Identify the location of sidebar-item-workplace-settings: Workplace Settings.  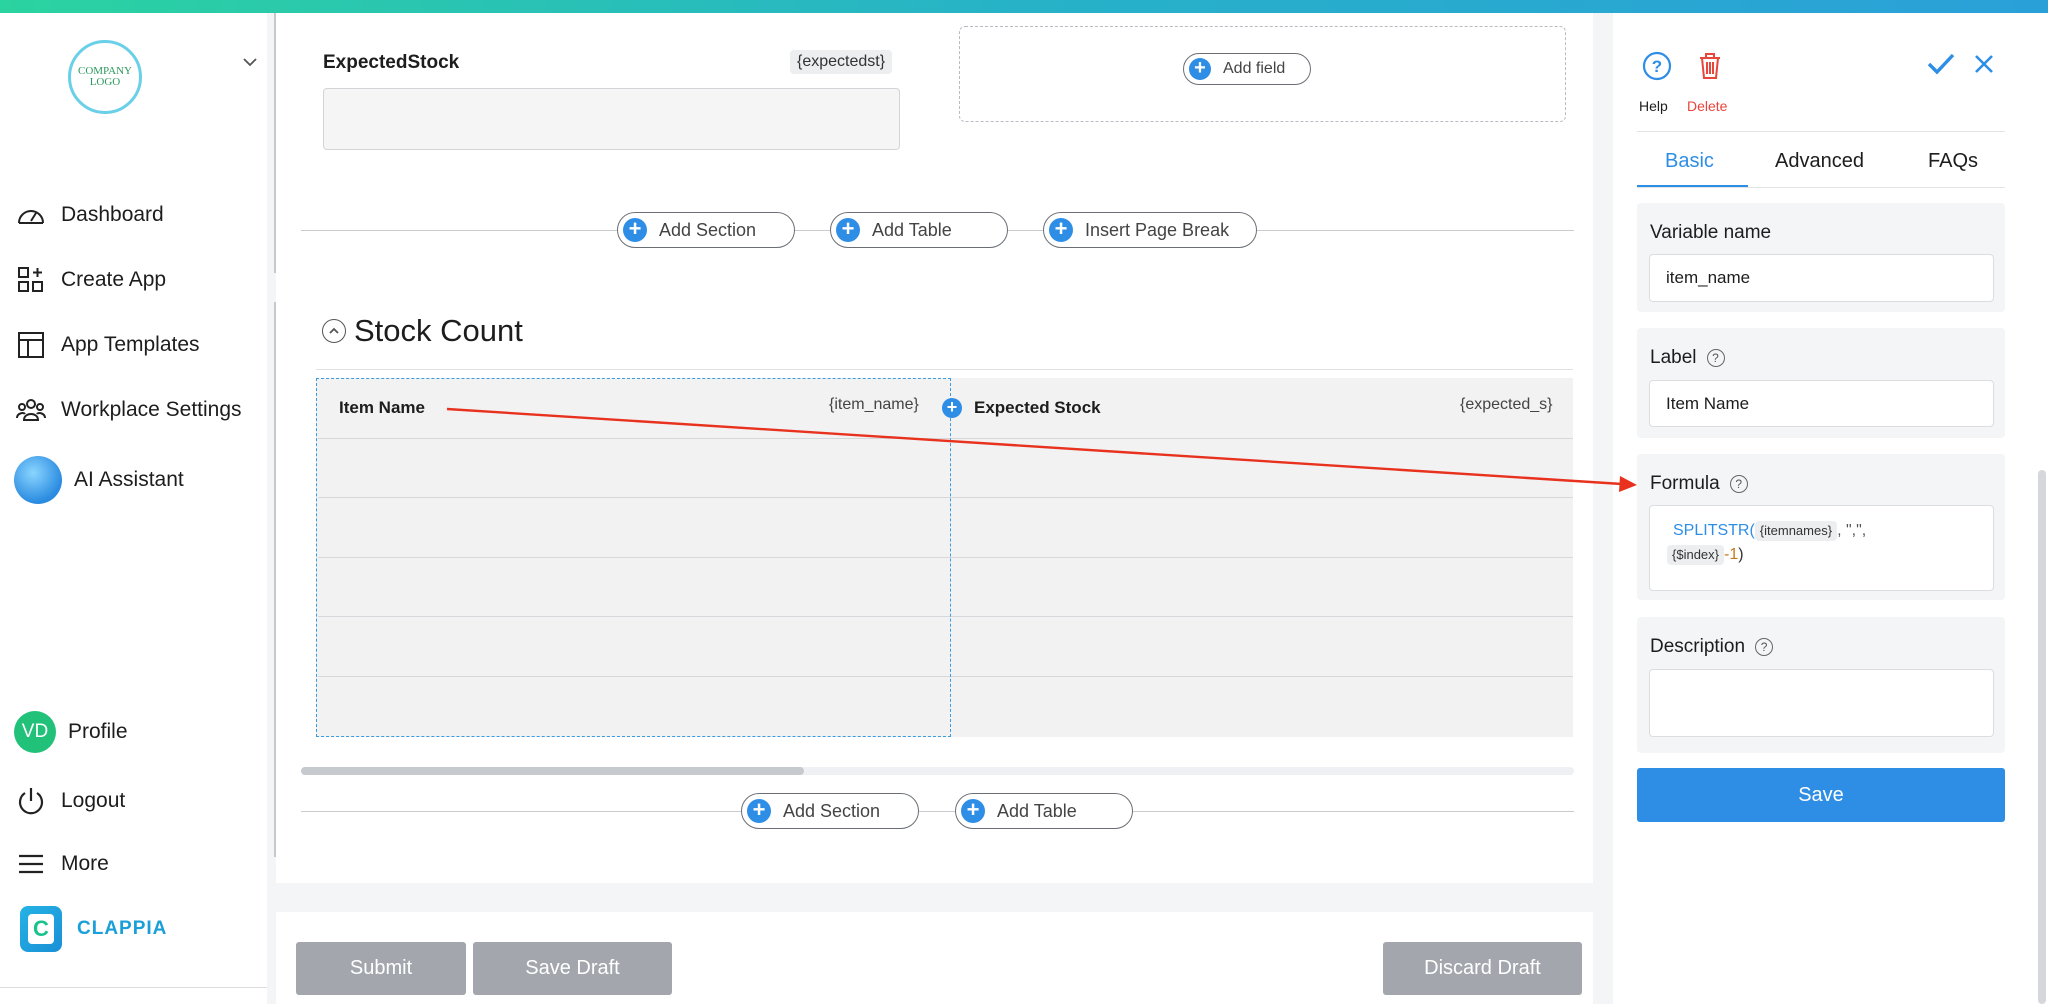
(128, 410).